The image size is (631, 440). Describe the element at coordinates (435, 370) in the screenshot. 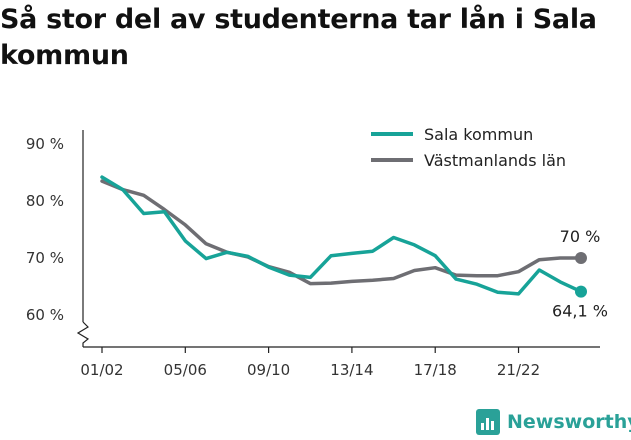

I see `x-tick-label: 17/18` at that location.